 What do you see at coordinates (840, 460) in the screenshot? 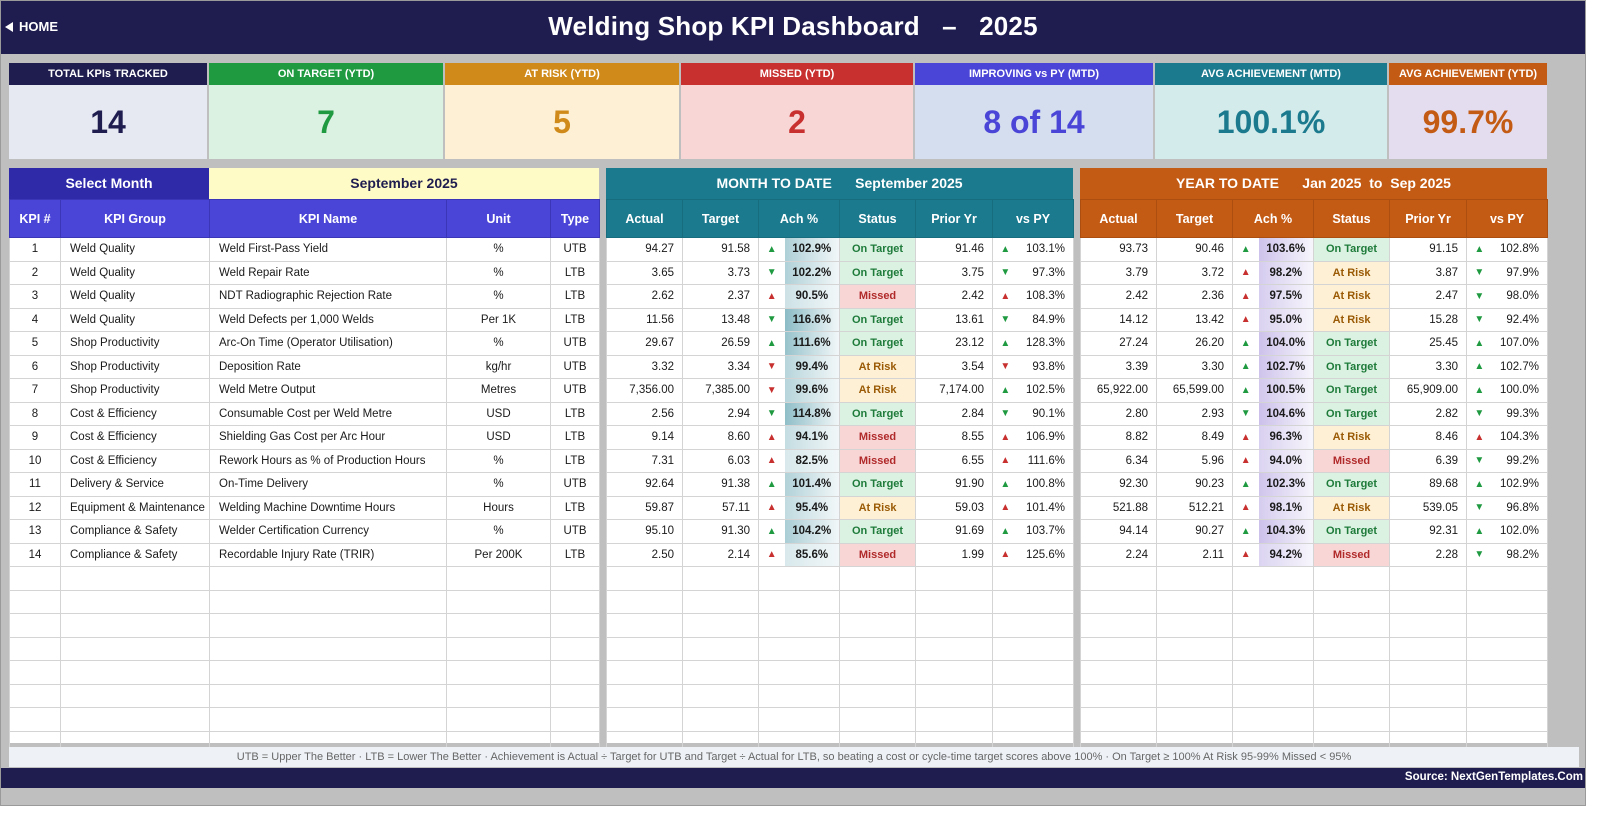
I see `table-row: 7.31 6.03 ▲ 82.5% Missed 6.55 ▲ 111.6%` at bounding box center [840, 460].